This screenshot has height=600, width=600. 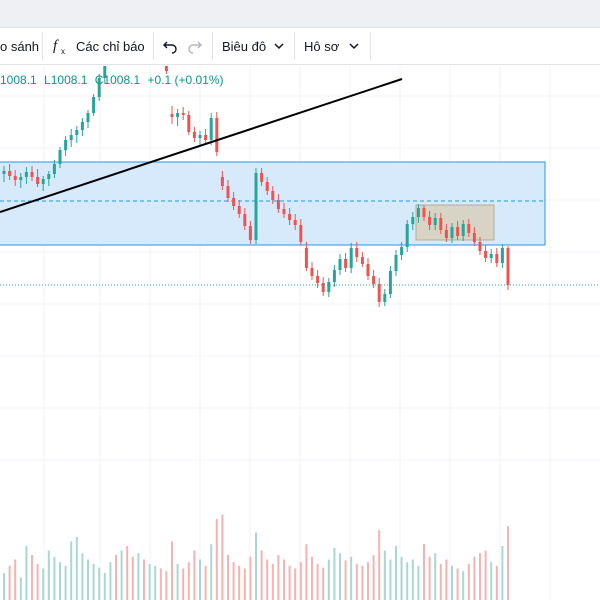 What do you see at coordinates (455, 222) in the screenshot?
I see `consolidation-box` at bounding box center [455, 222].